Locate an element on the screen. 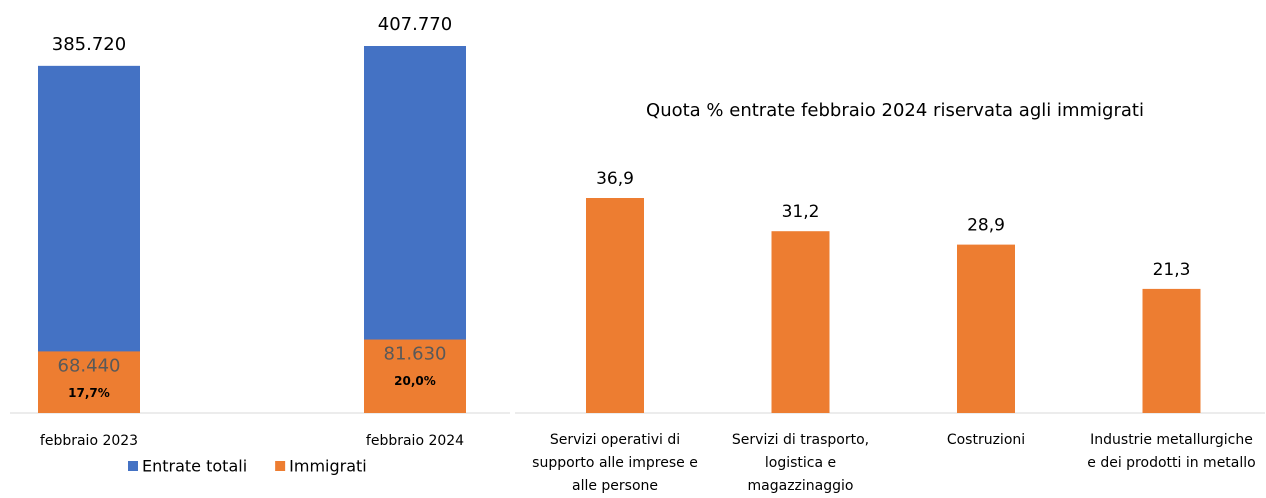 The height and width of the screenshot is (498, 1266). value-label: 81.630 is located at coordinates (415, 354).